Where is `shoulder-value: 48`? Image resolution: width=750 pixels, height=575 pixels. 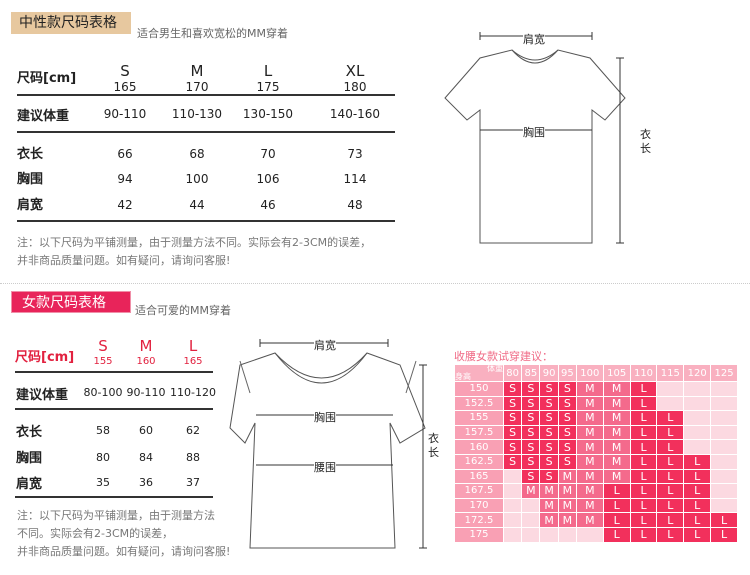 shoulder-value: 48 is located at coordinates (355, 205).